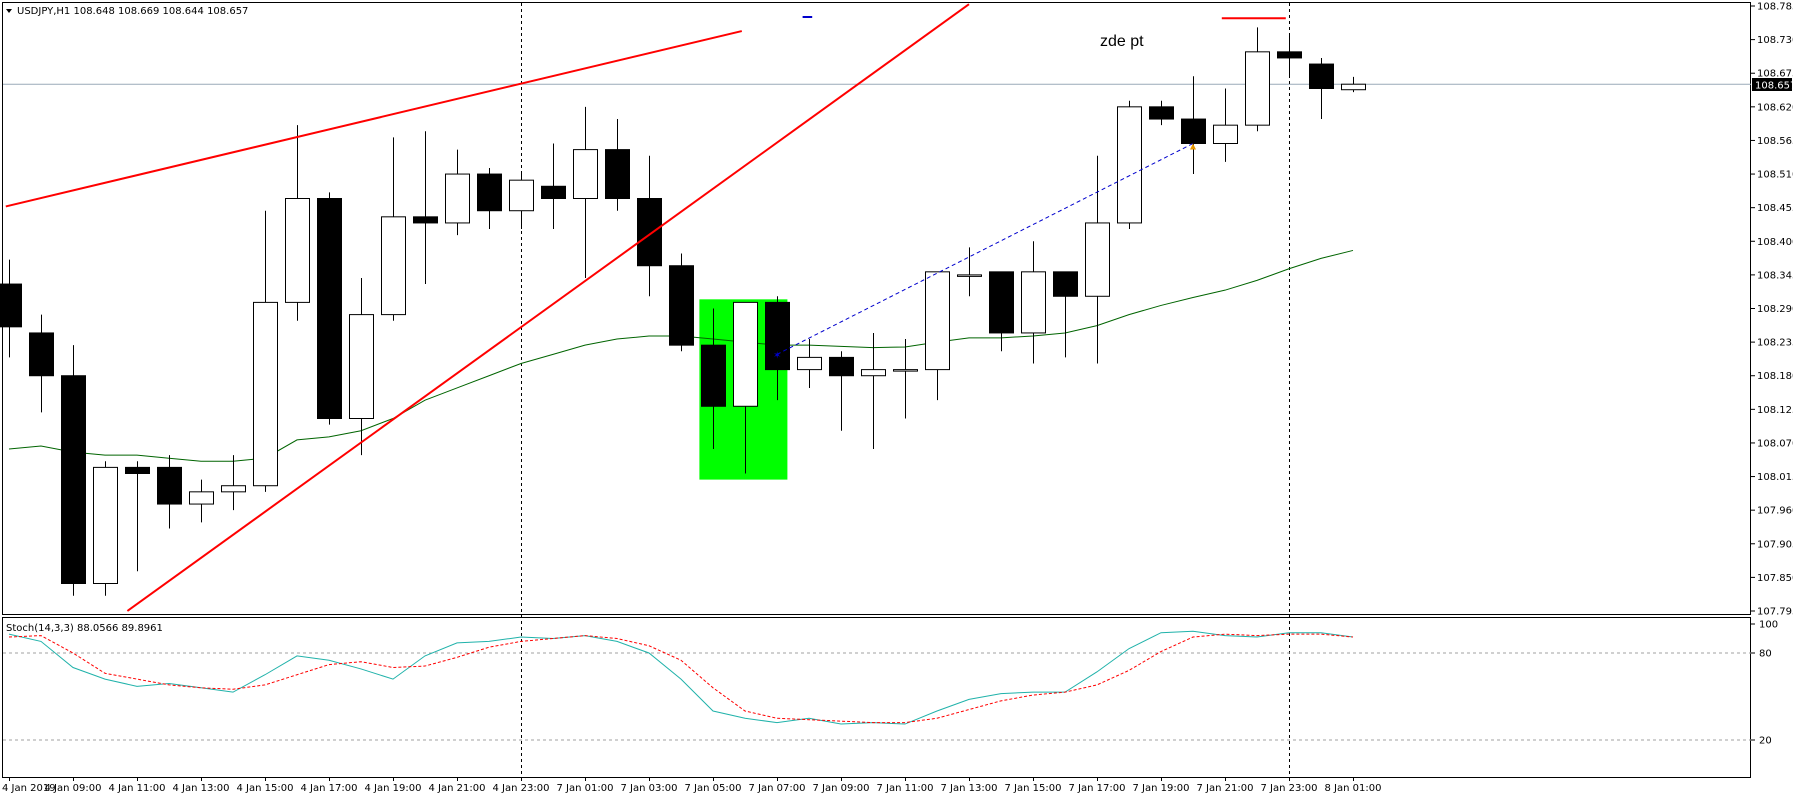 This screenshot has width=1793, height=796. I want to click on x-axis-tick-label: 7 Jan 23:00, so click(1289, 788).